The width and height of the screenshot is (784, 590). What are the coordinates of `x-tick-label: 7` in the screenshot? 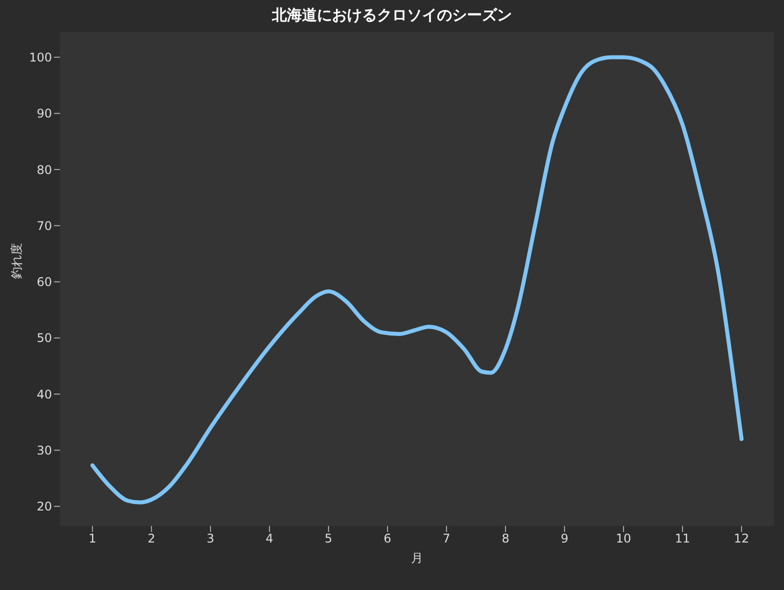 It's located at (446, 539).